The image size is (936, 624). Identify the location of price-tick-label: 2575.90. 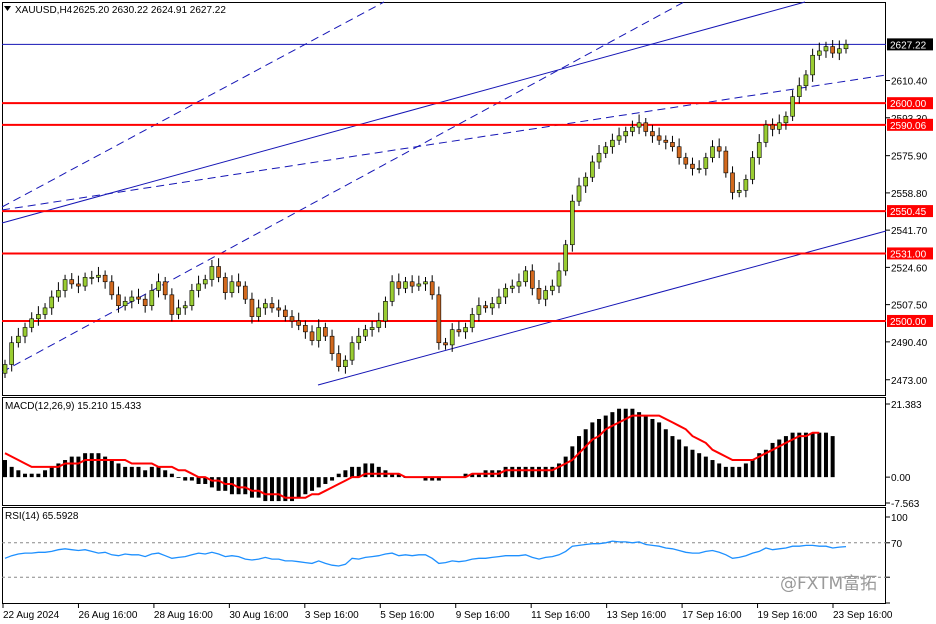
(909, 157).